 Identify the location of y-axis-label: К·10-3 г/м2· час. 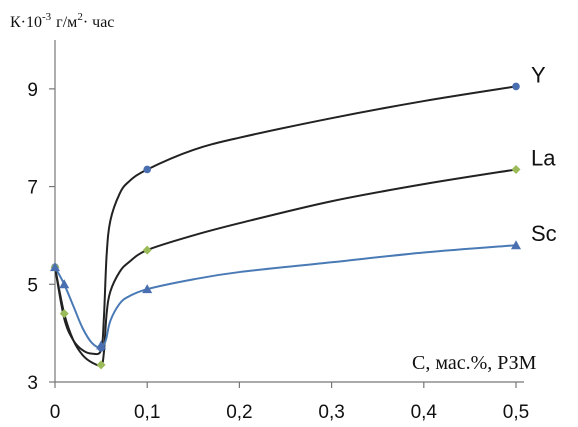
(62, 21).